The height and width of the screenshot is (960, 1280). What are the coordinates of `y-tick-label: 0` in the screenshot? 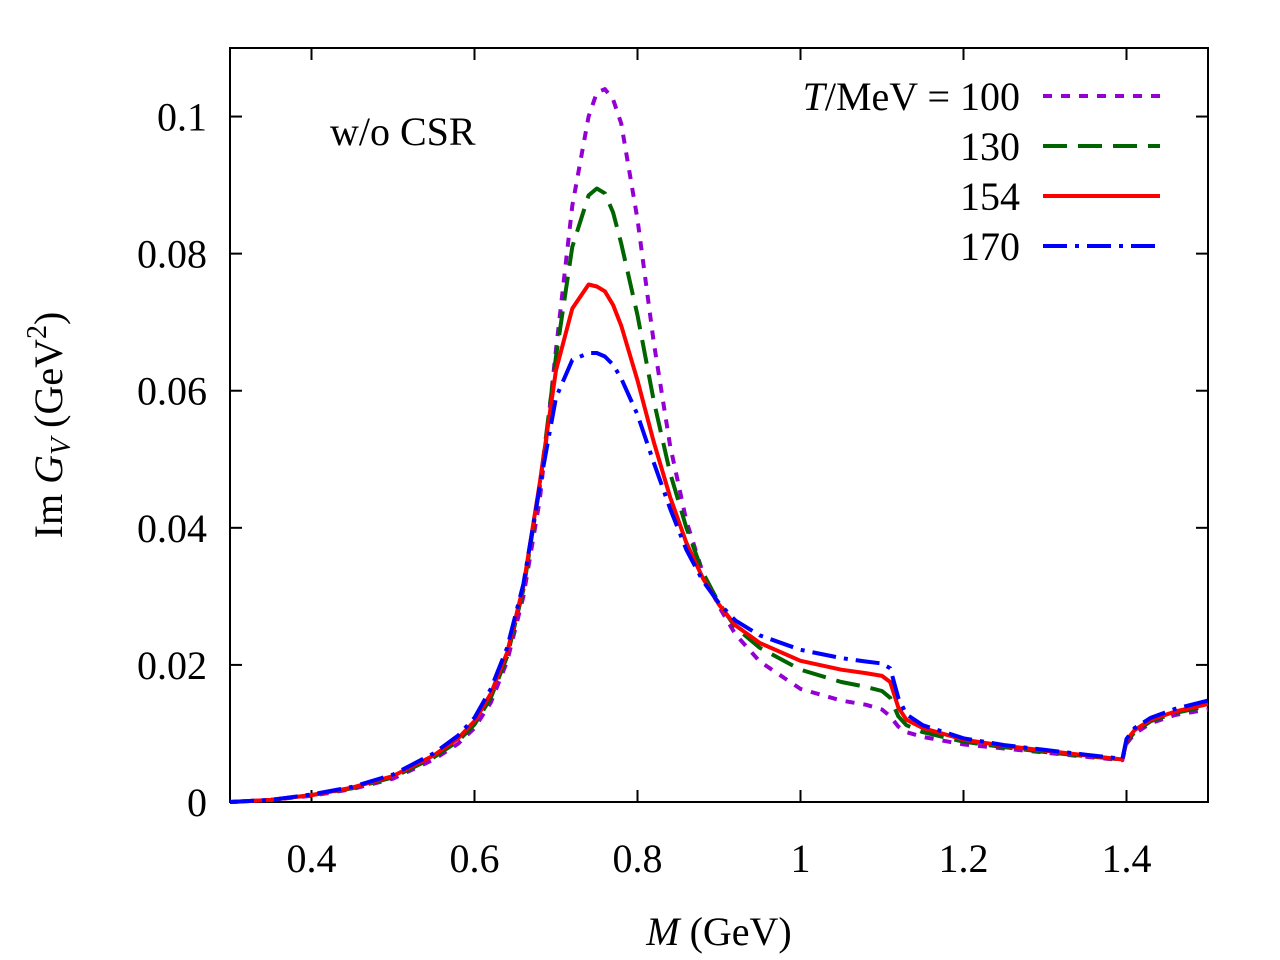 It's located at (197, 802).